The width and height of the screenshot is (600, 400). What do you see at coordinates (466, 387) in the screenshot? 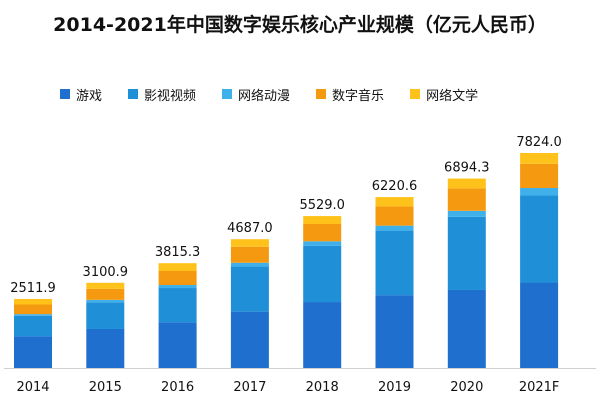
I see `x-tick-label-2020: 2020` at bounding box center [466, 387].